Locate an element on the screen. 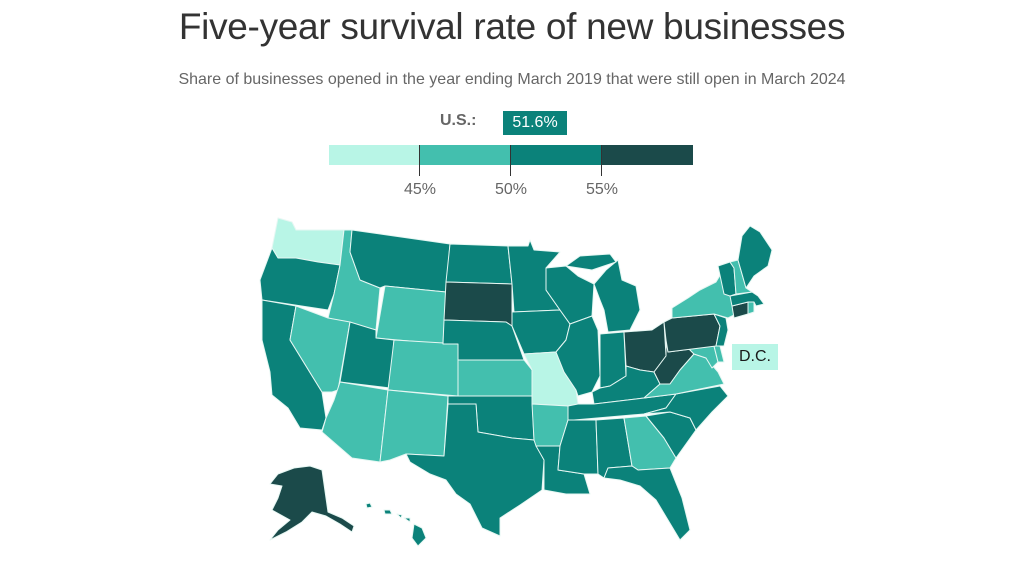  state-CO is located at coordinates (424, 368).